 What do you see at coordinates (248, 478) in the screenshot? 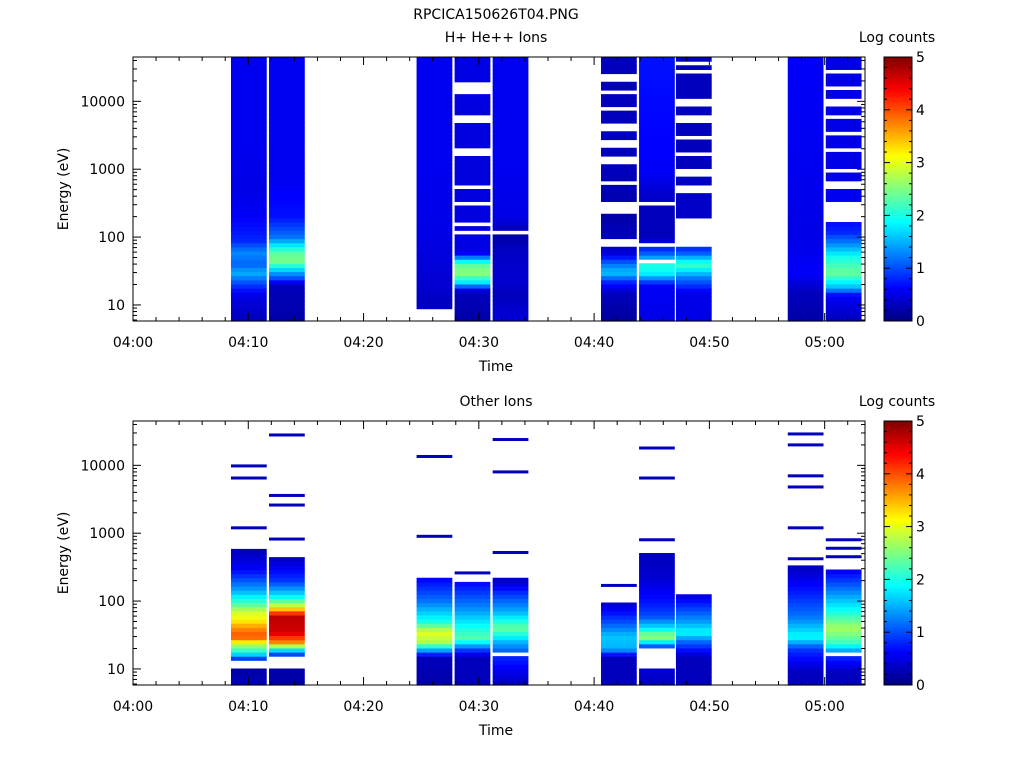
I see `other-ions-count-line` at bounding box center [248, 478].